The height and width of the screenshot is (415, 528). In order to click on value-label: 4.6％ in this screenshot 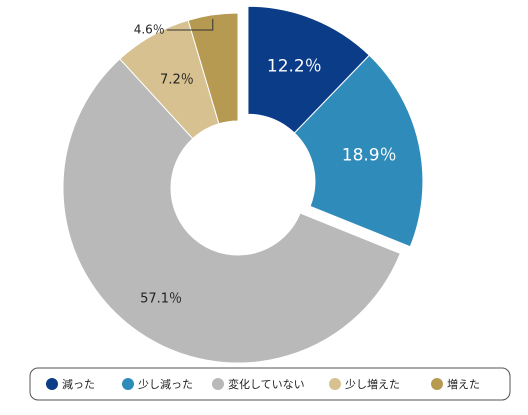, I will do `click(149, 30)`.